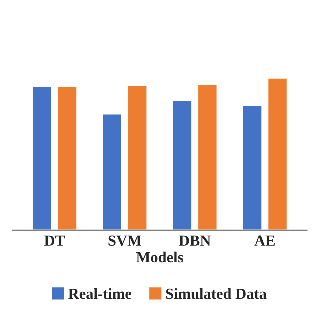 The width and height of the screenshot is (320, 320). I want to click on x-tick-label: DT, so click(55, 241).